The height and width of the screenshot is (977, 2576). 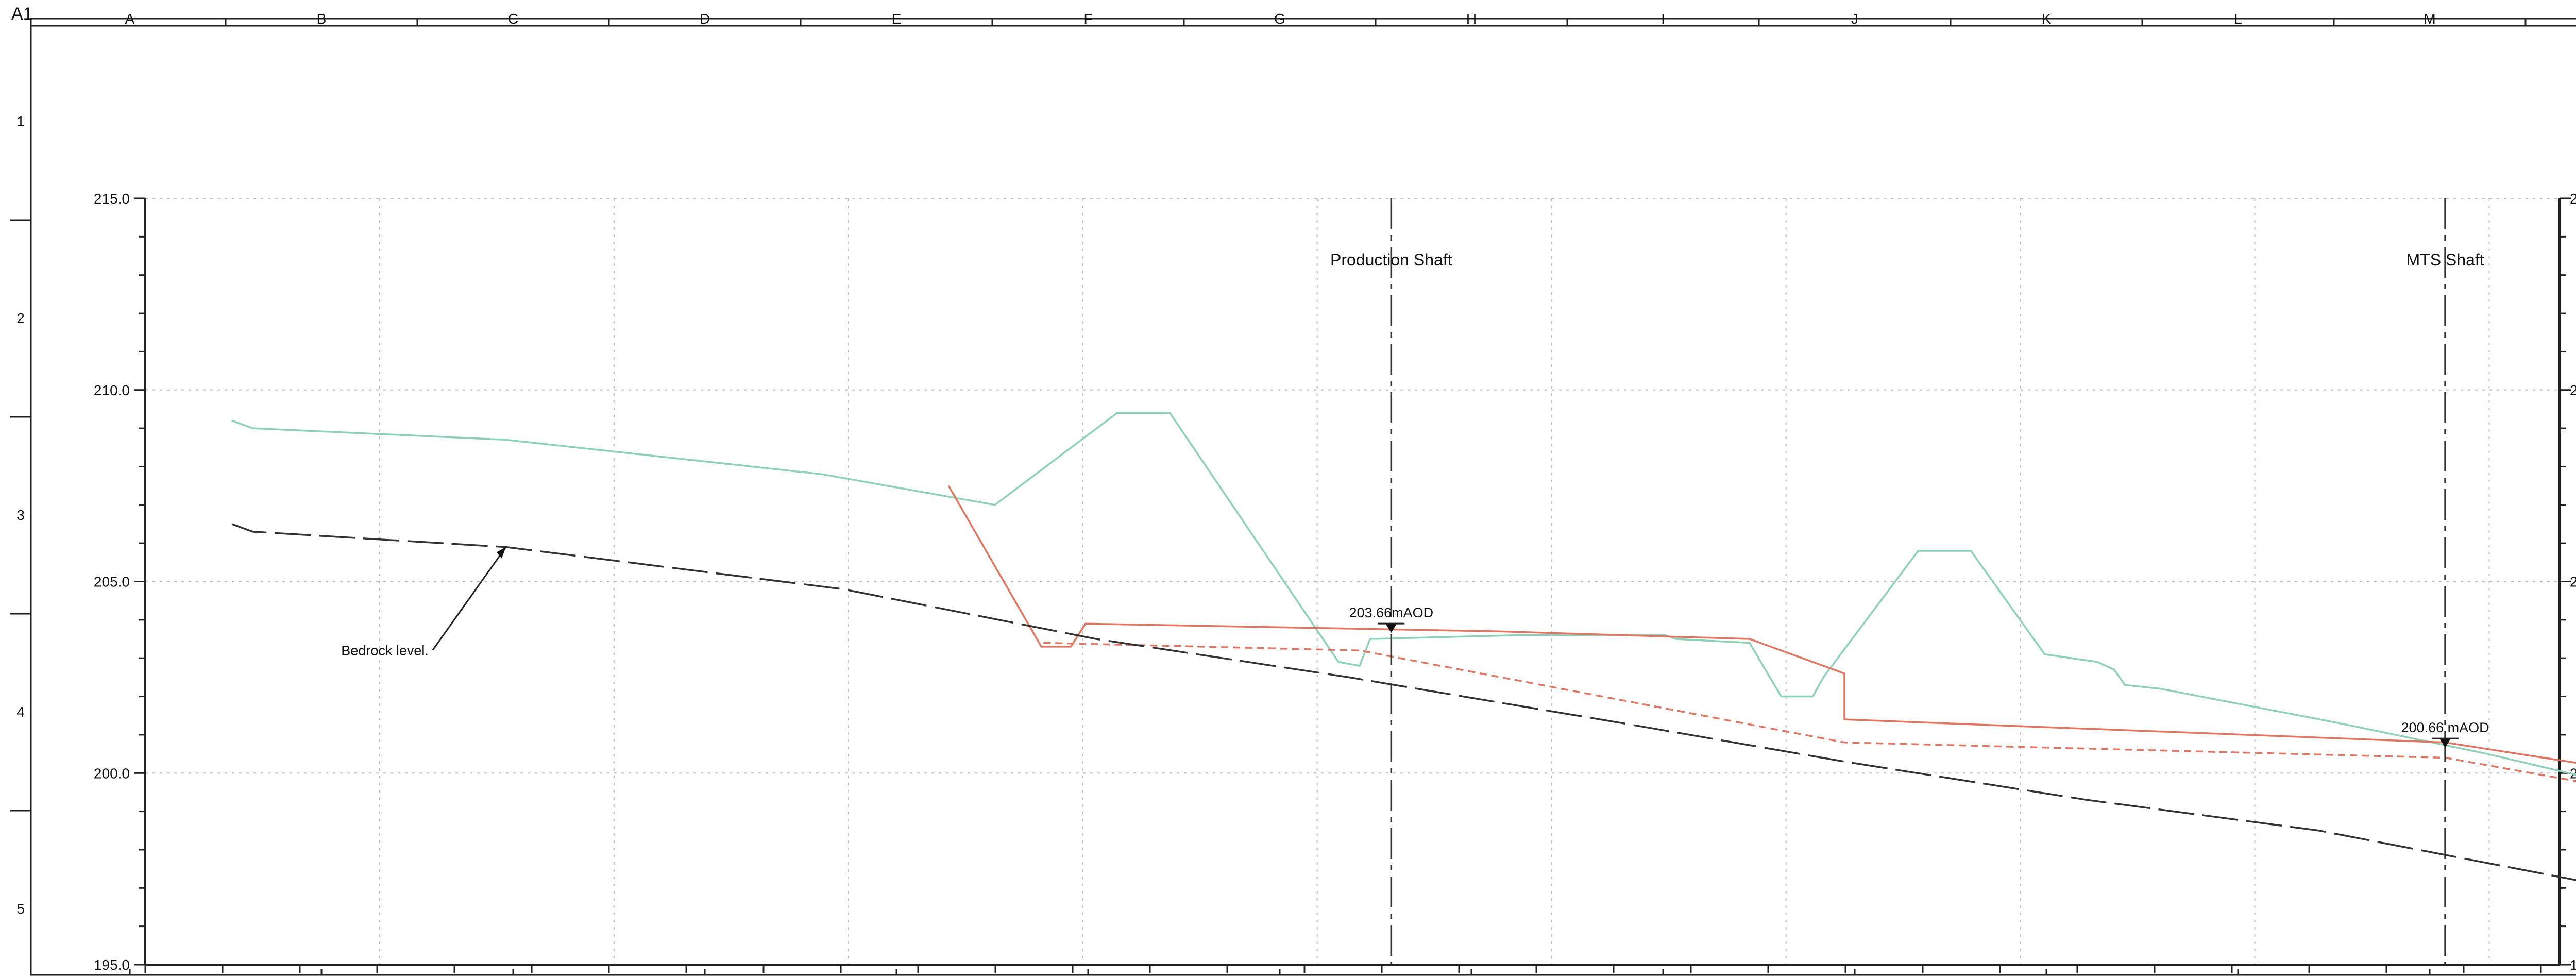 What do you see at coordinates (20, 121) in the screenshot?
I see `row-label: 1` at bounding box center [20, 121].